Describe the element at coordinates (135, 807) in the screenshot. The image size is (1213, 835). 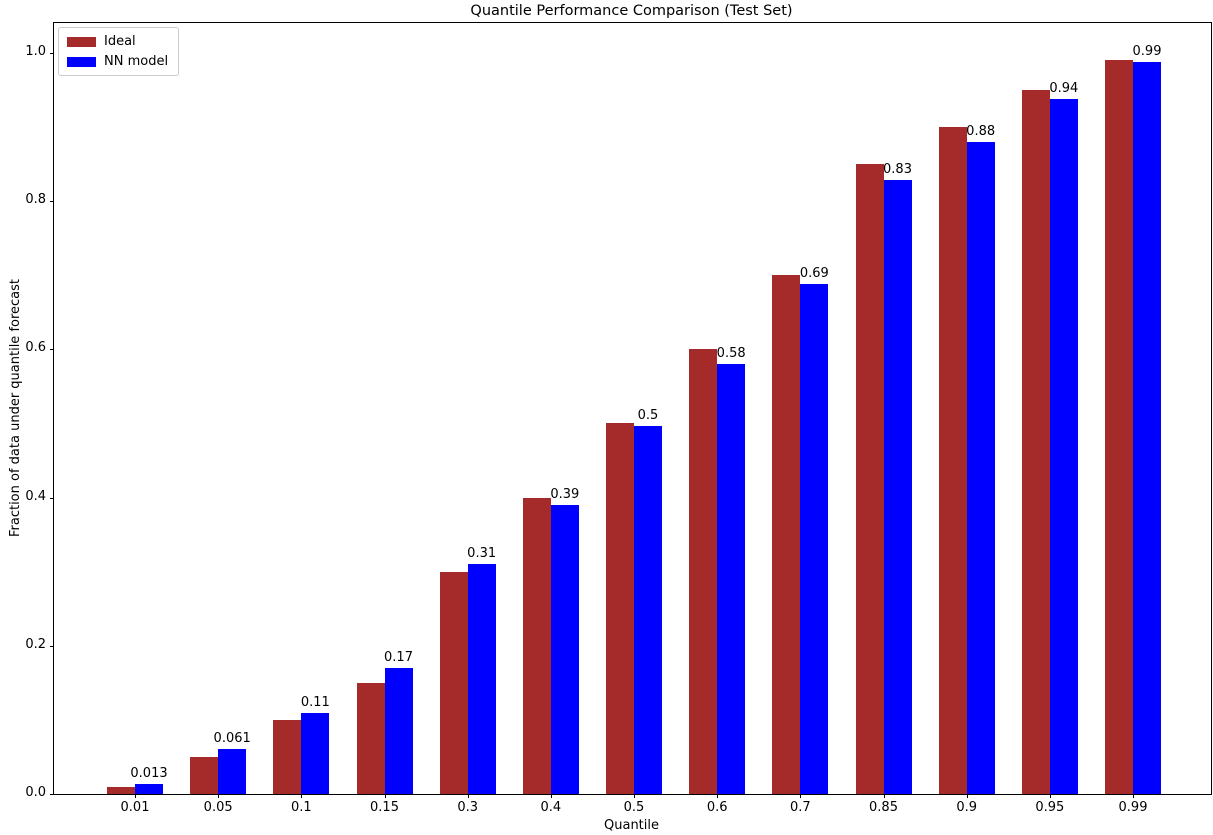
I see `x-tick-label-0.01: 0.01` at that location.